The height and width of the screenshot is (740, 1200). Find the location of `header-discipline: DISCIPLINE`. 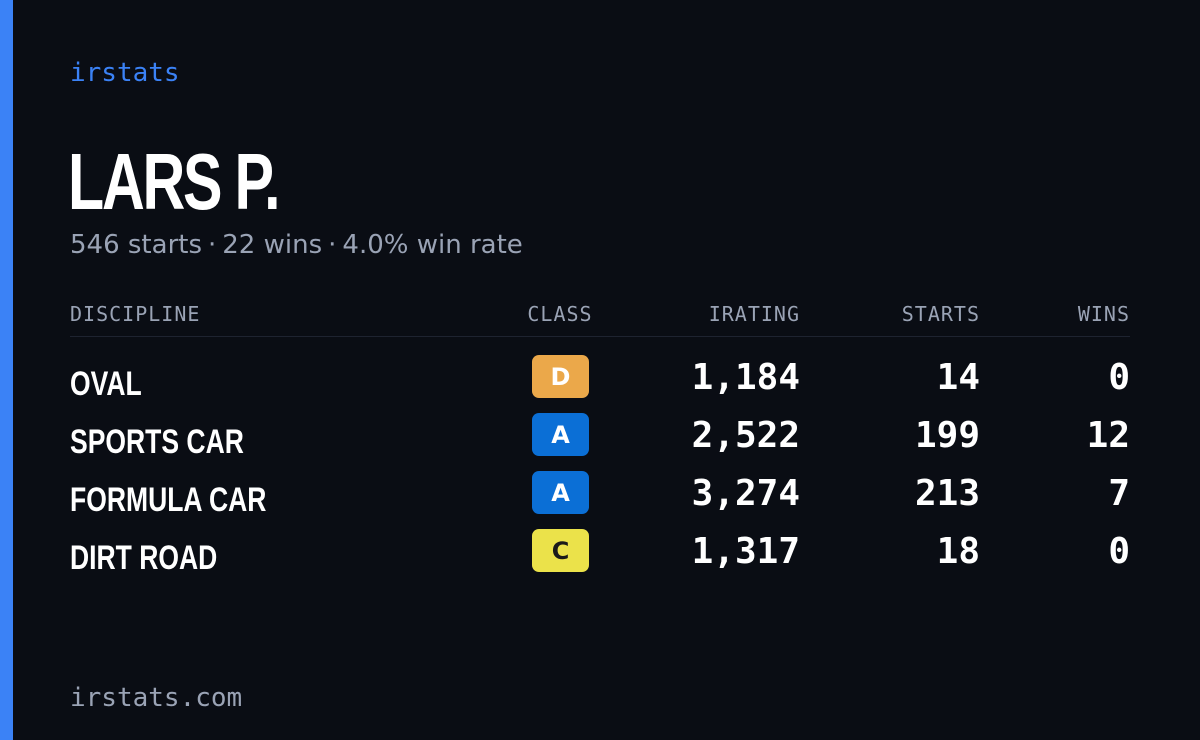

header-discipline: DISCIPLINE is located at coordinates (135, 314).